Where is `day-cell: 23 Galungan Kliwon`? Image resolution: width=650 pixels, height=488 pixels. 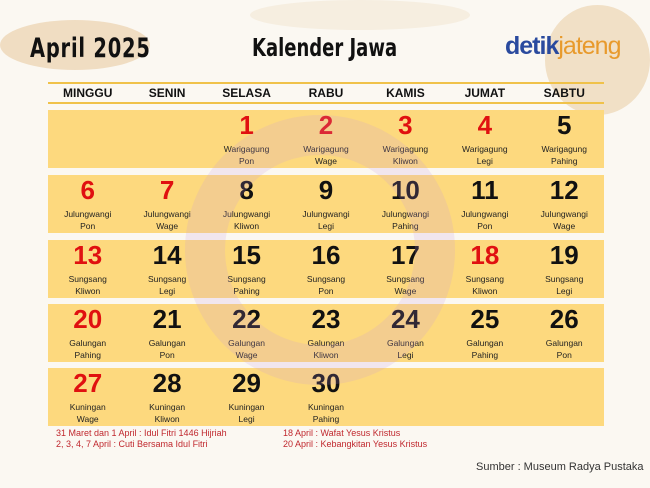
day-cell: 23 Galungan Kliwon is located at coordinates (325, 333).